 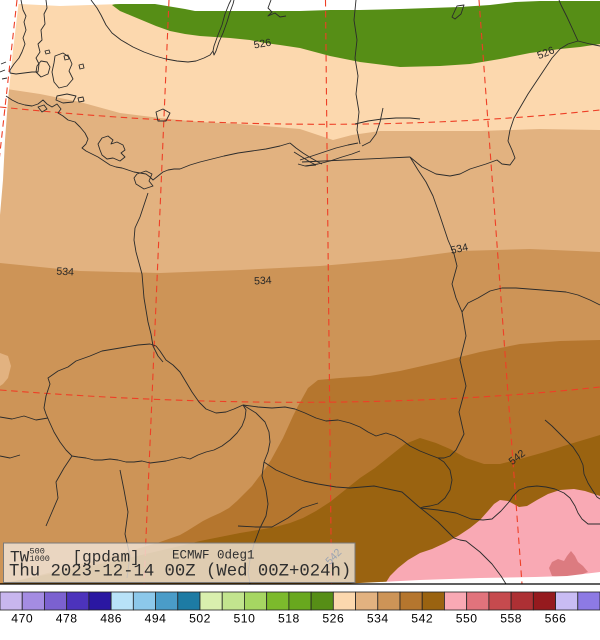 I want to click on svg-text: 558, so click(x=511, y=619).